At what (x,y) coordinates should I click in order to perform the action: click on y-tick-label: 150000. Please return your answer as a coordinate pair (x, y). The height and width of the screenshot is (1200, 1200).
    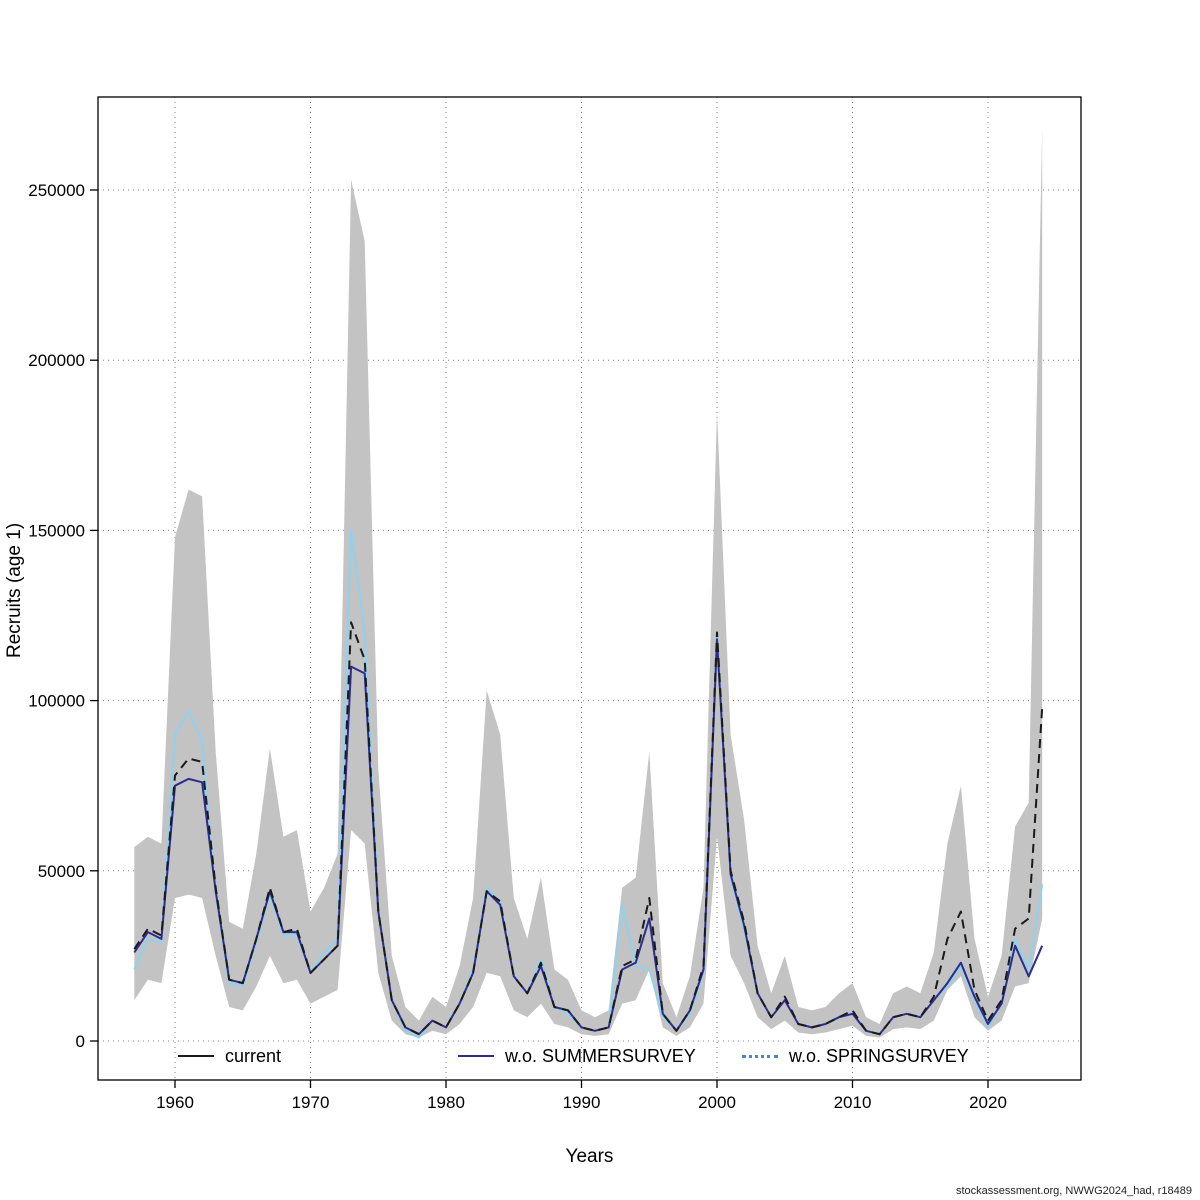
    Looking at the image, I should click on (56, 530).